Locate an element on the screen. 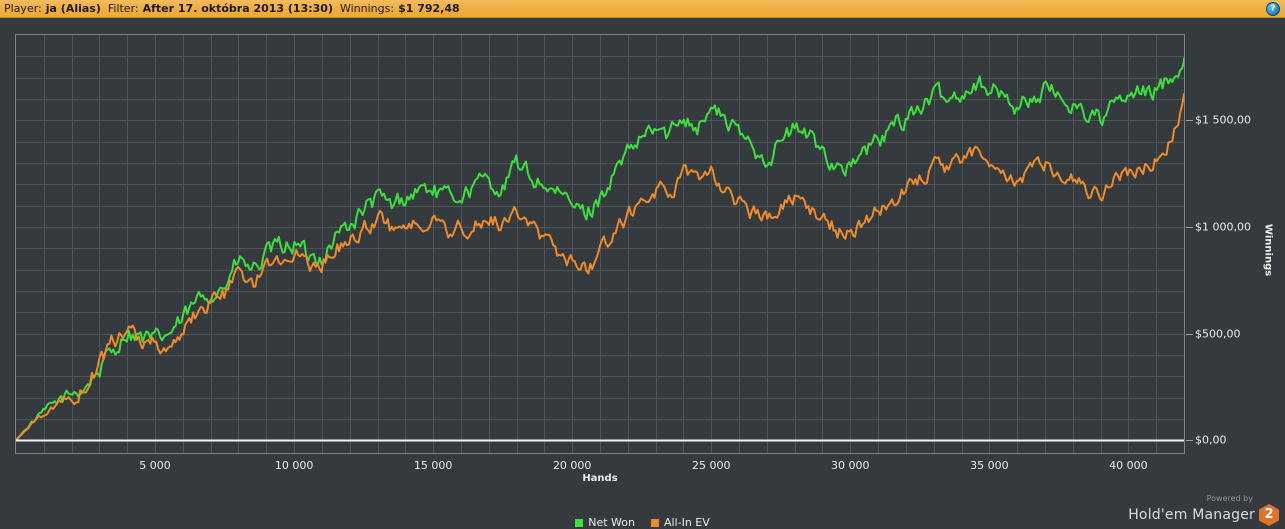 The width and height of the screenshot is (1285, 529). x-tick-label: 40 000 is located at coordinates (1128, 465).